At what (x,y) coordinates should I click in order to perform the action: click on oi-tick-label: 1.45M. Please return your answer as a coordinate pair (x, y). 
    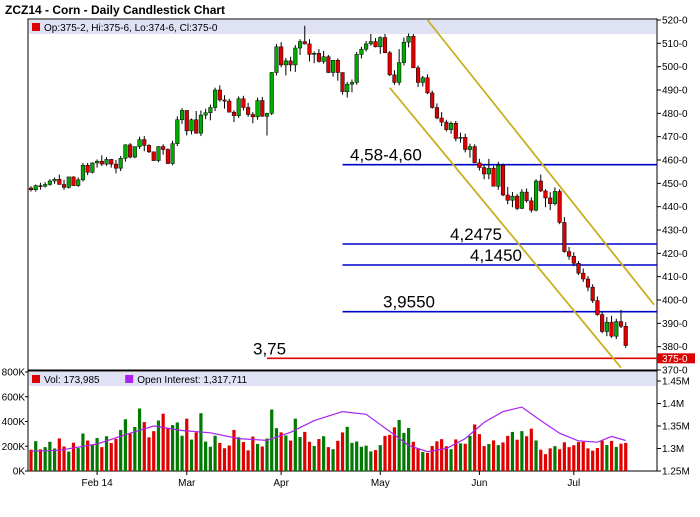
    Looking at the image, I should click on (676, 382).